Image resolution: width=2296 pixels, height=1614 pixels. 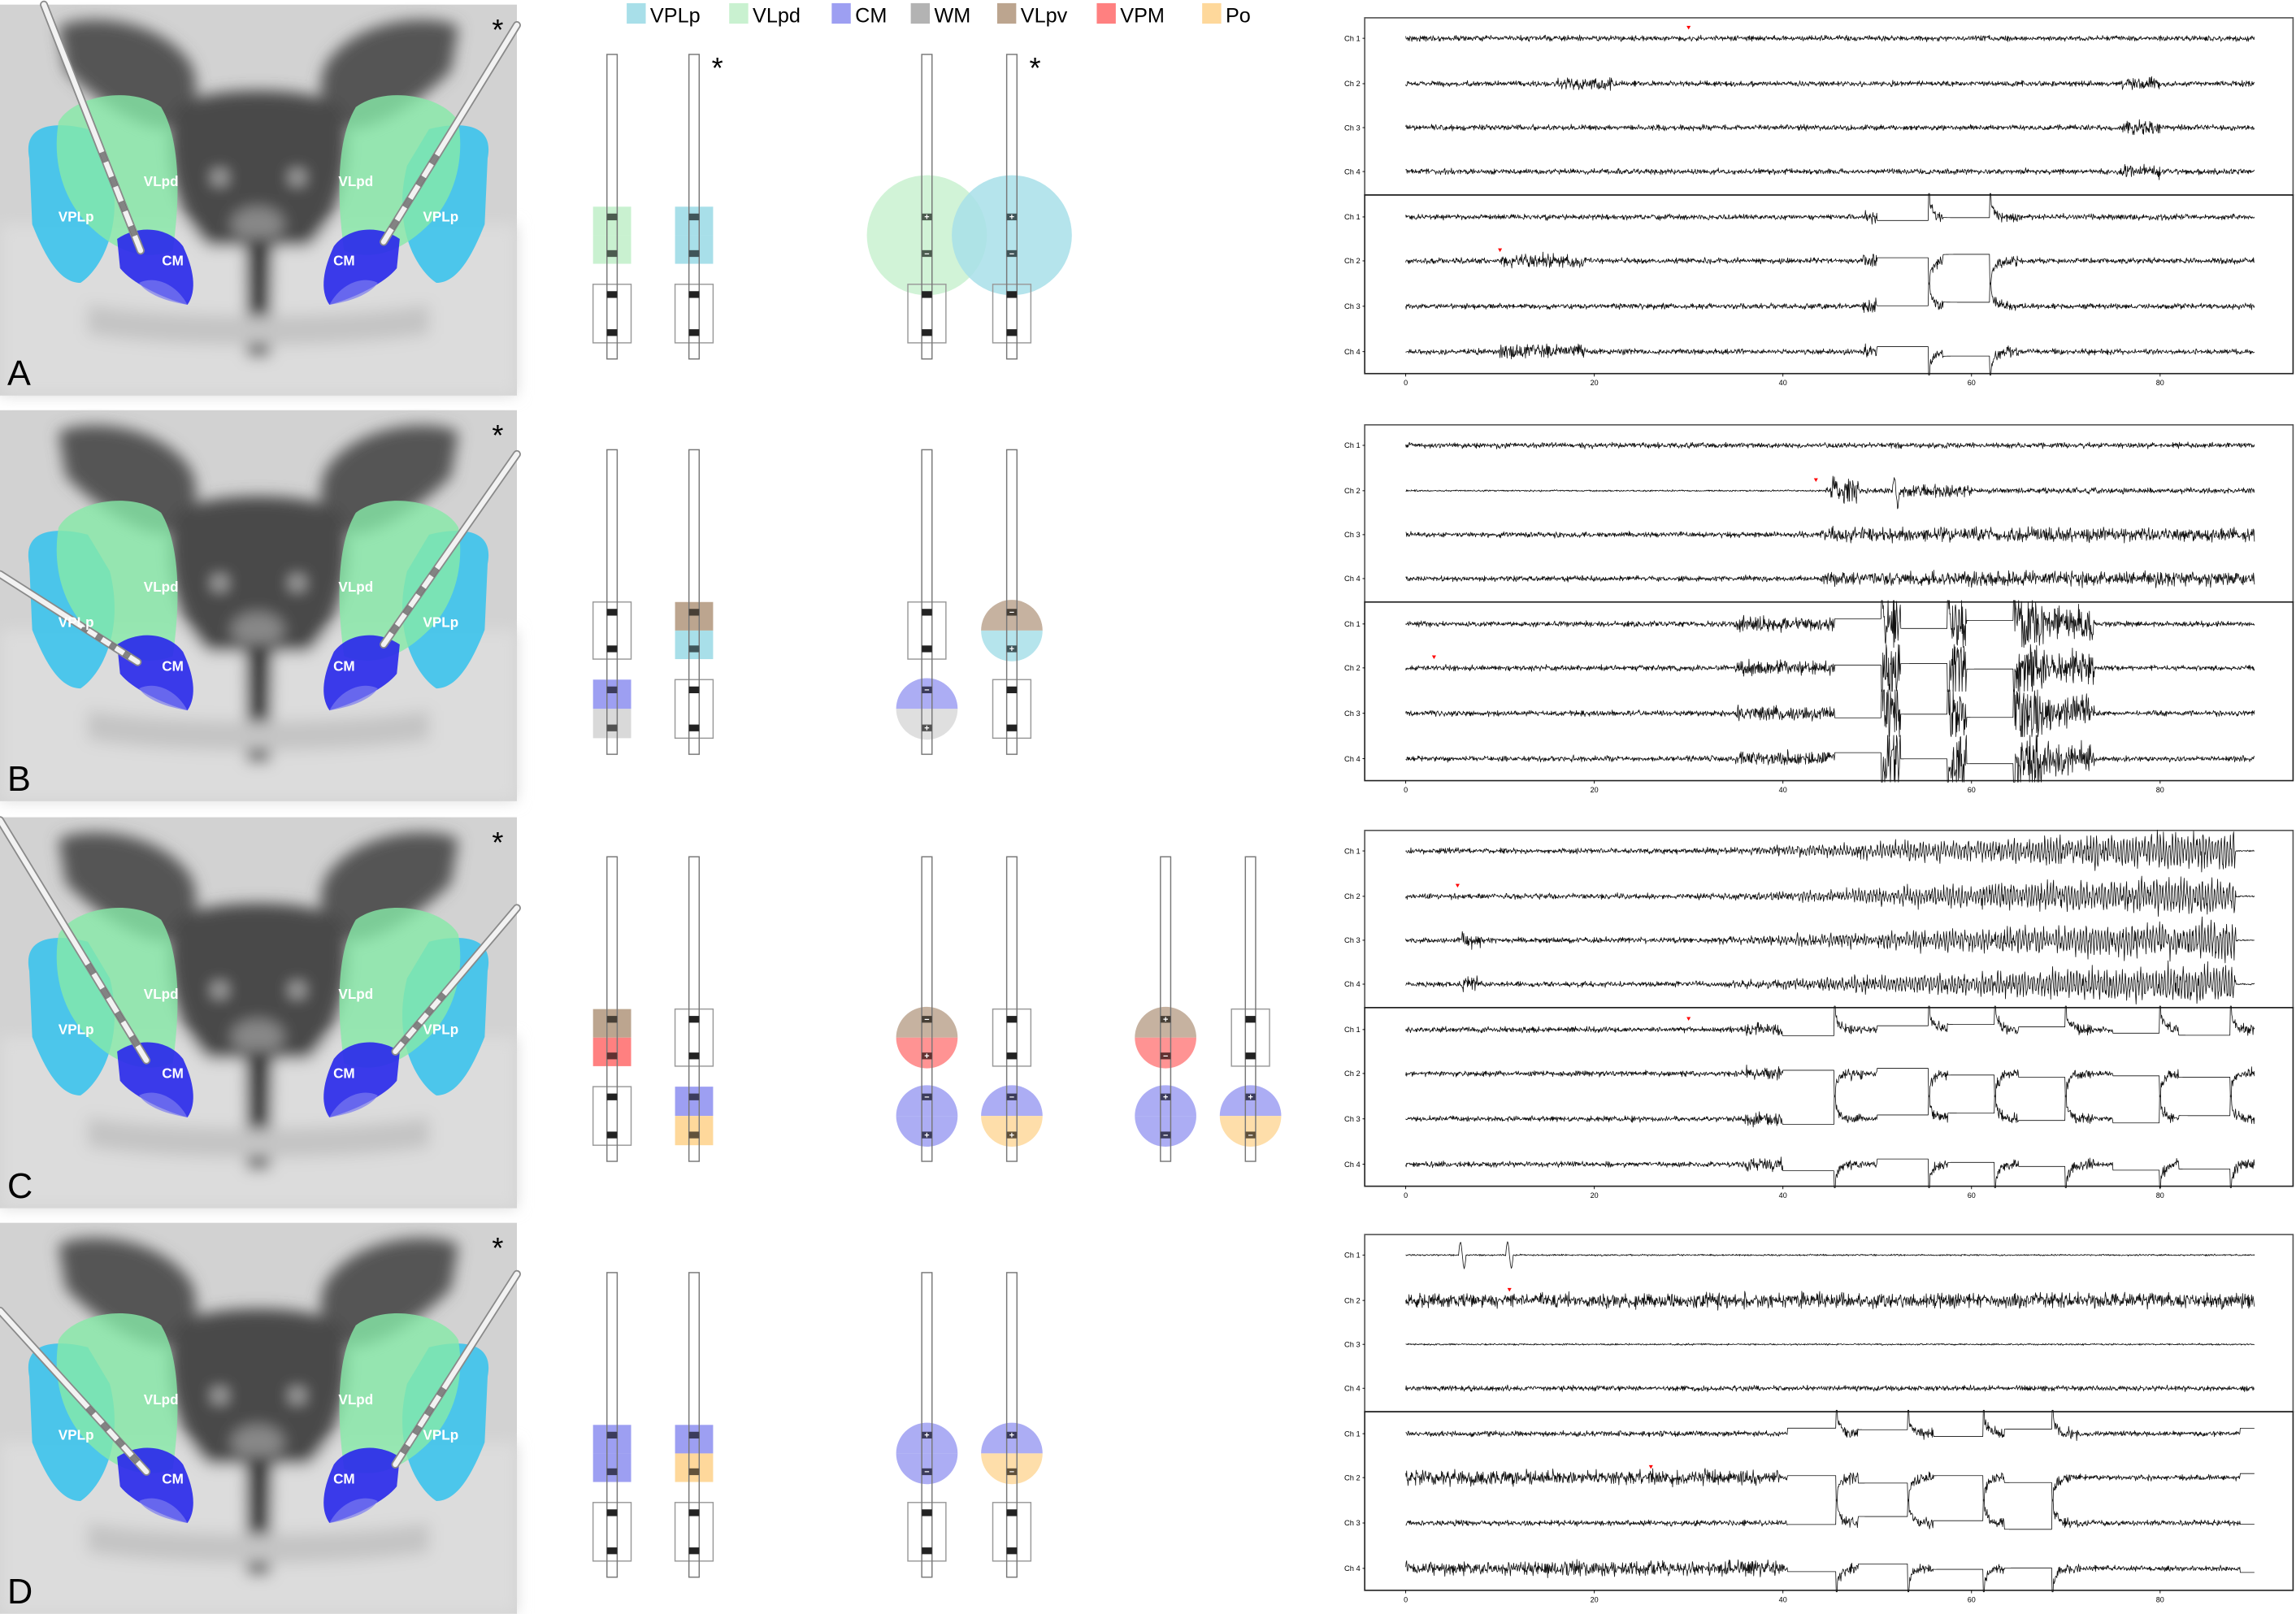 I want to click on lead: +−, so click(x=1012, y=1425).